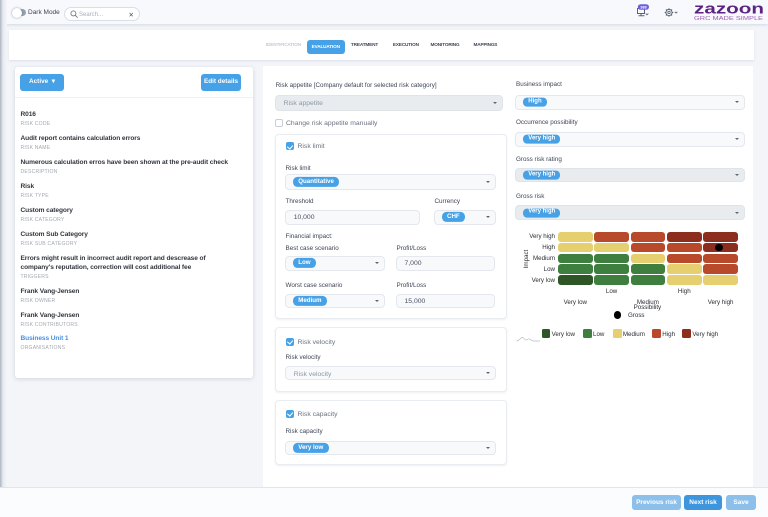  What do you see at coordinates (729, 10) in the screenshot?
I see `svg-text: zazoon` at bounding box center [729, 10].